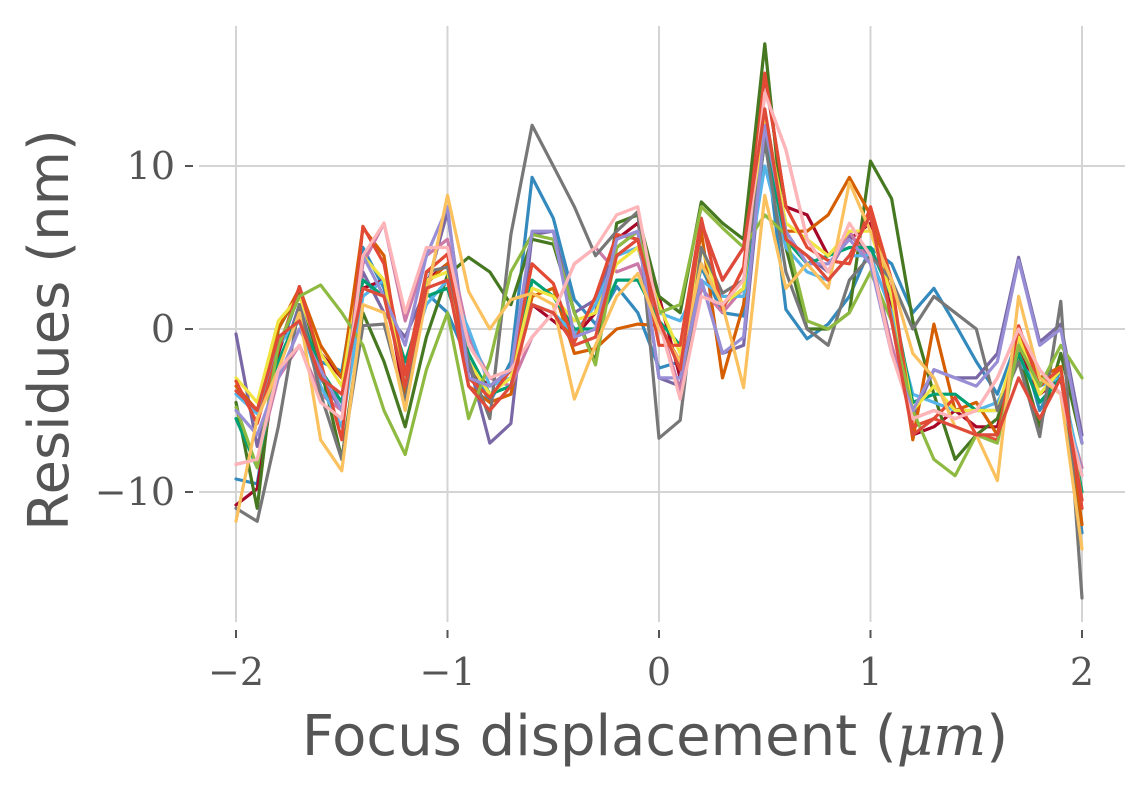 Image resolution: width=1147 pixels, height=785 pixels. What do you see at coordinates (447, 672) in the screenshot?
I see `x-tick-label: −1` at bounding box center [447, 672].